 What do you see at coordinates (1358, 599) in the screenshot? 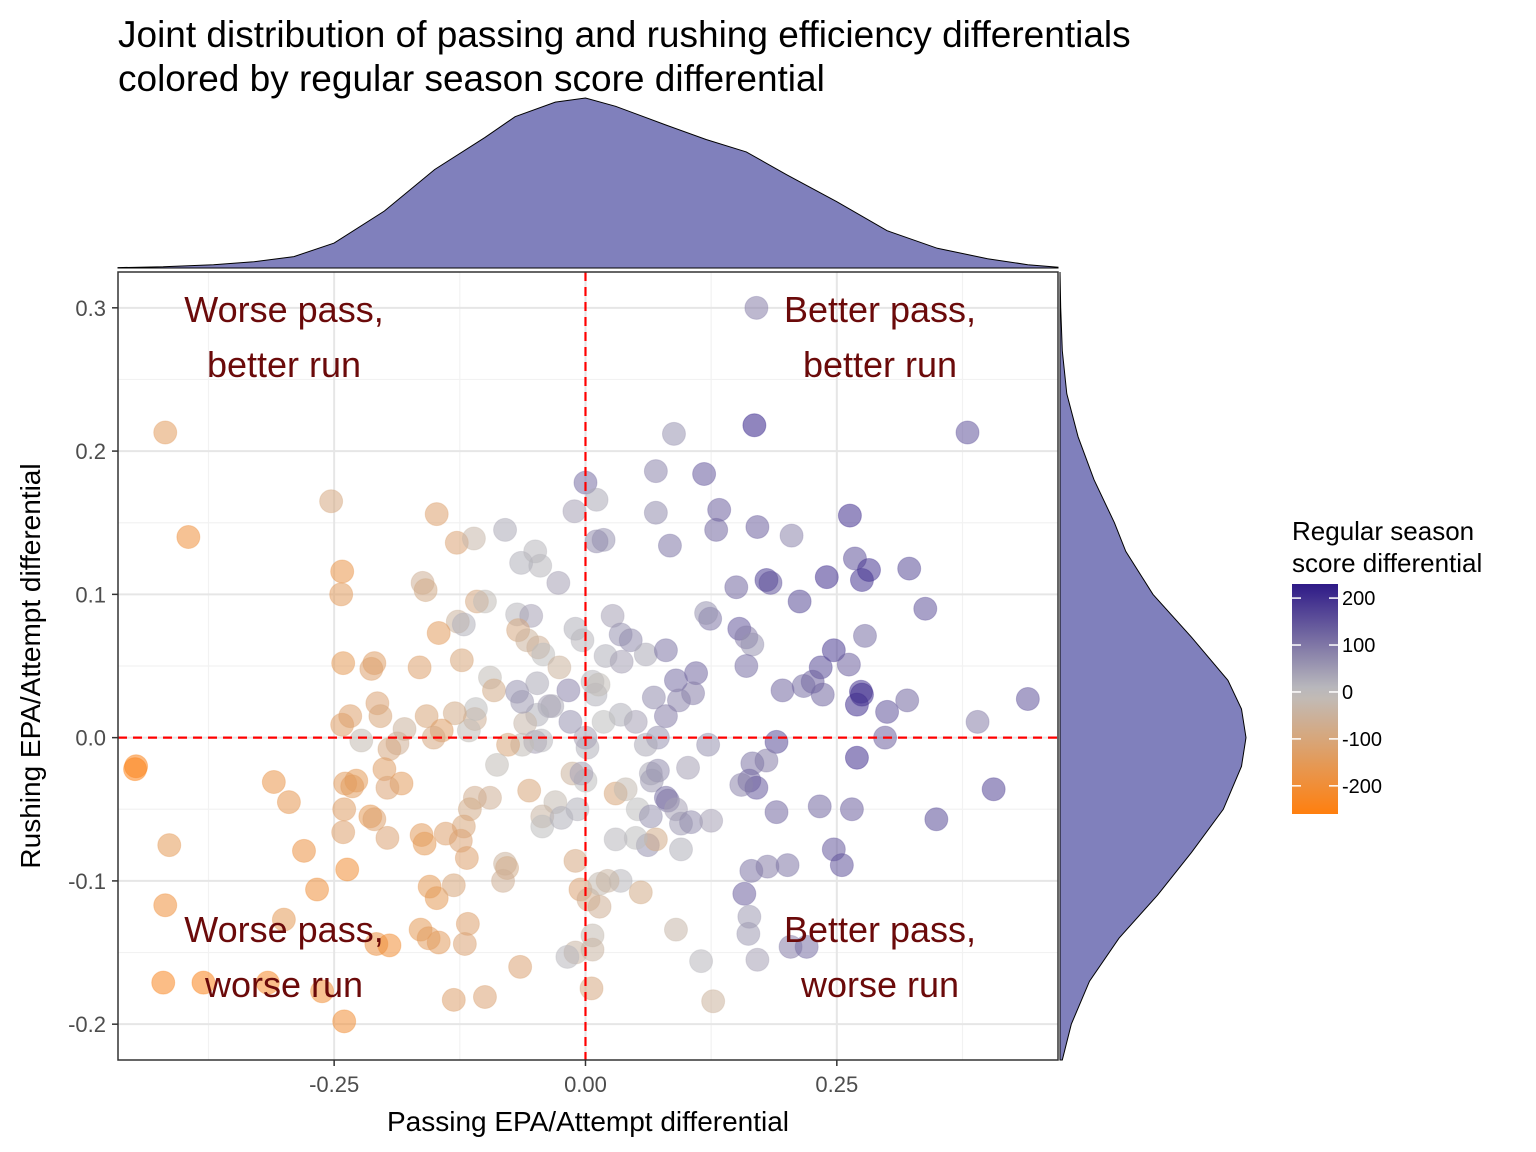
I see `legend-tick-label: 200` at bounding box center [1358, 599].